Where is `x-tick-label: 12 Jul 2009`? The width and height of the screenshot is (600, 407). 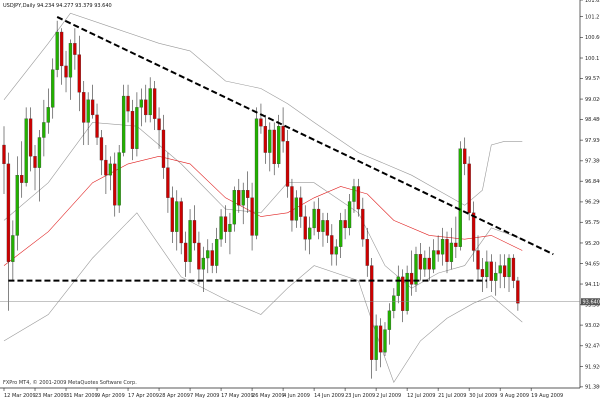 x-tick-label: 12 Jul 2009 is located at coordinates (421, 396).